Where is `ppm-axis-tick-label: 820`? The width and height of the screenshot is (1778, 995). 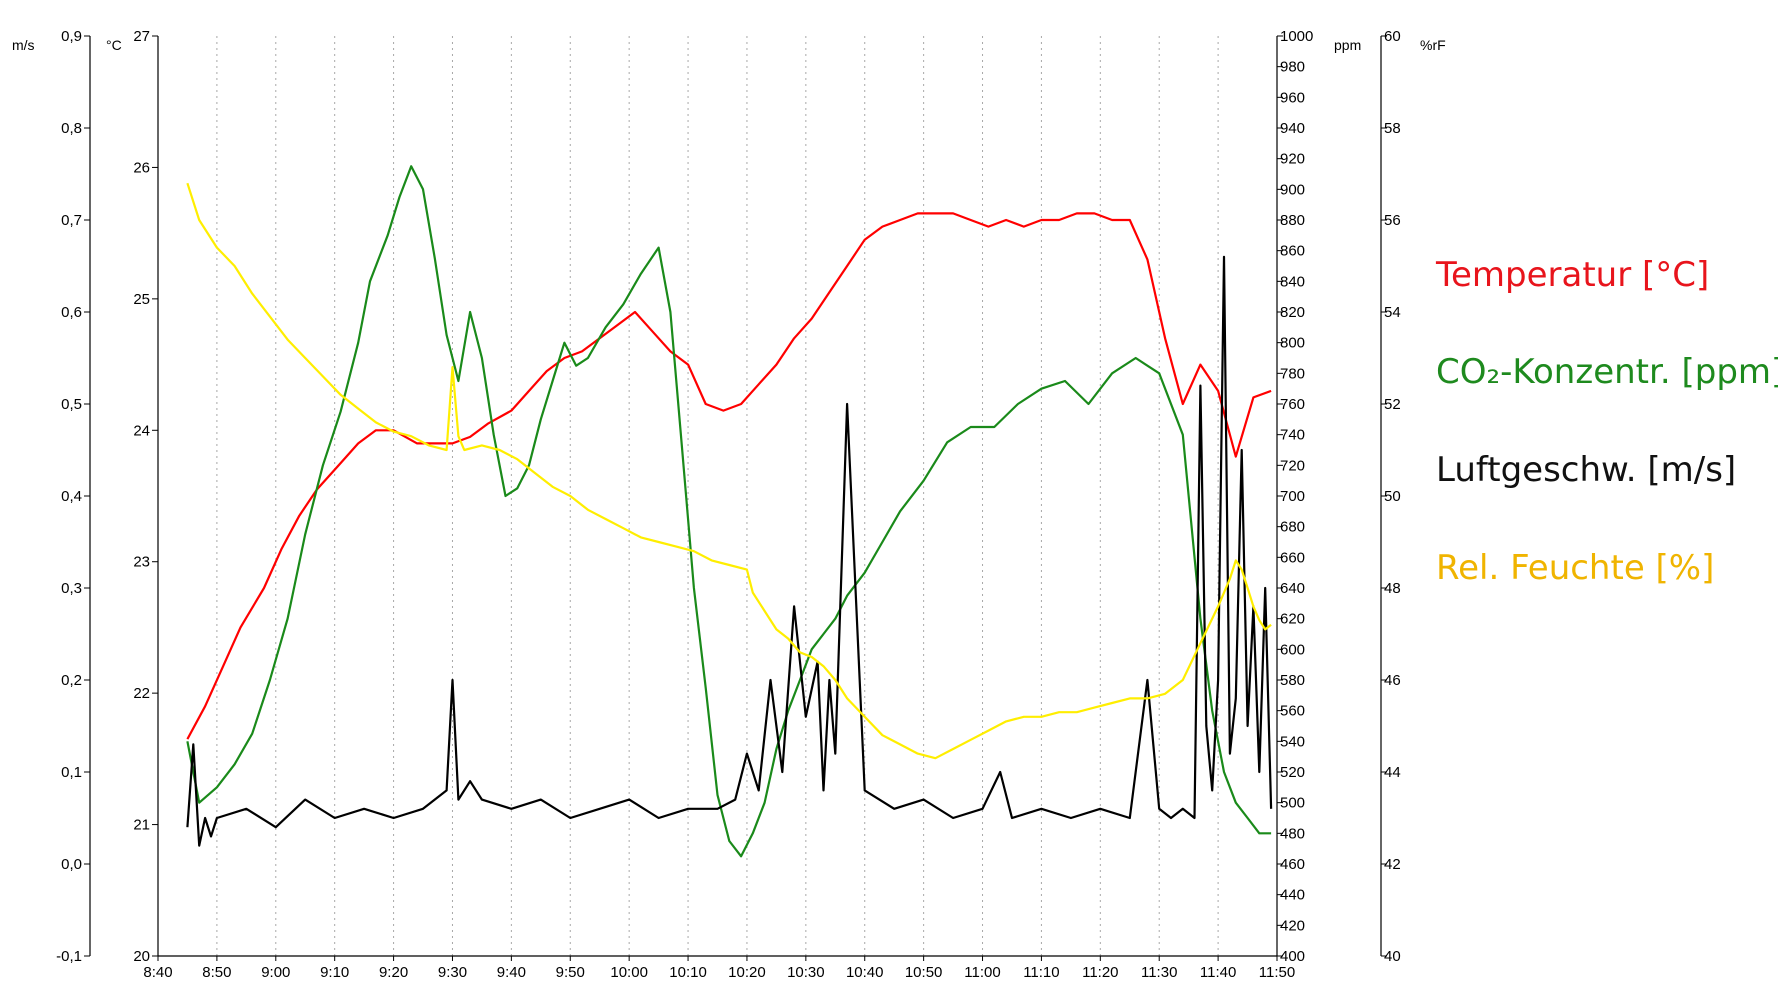 ppm-axis-tick-label: 820 is located at coordinates (1292, 312).